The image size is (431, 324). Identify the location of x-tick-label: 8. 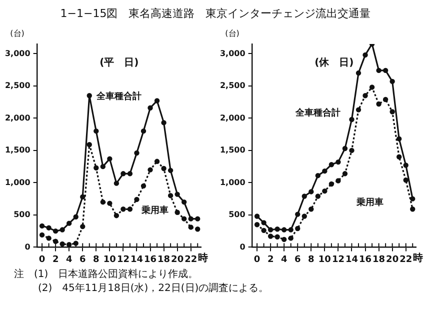
(96, 259).